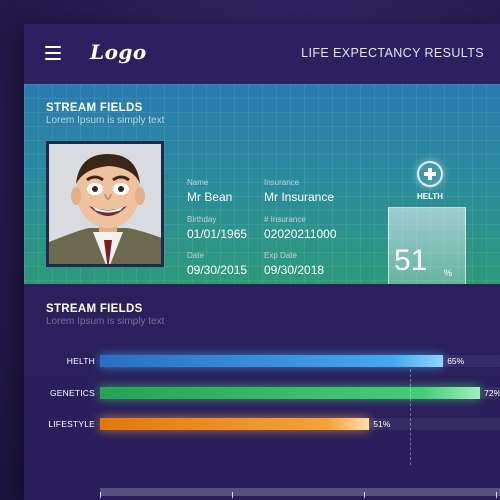 Image resolution: width=500 pixels, height=500 pixels. What do you see at coordinates (105, 321) in the screenshot?
I see `stats-section-subtitle: Lorem Ipsum is simply text` at bounding box center [105, 321].